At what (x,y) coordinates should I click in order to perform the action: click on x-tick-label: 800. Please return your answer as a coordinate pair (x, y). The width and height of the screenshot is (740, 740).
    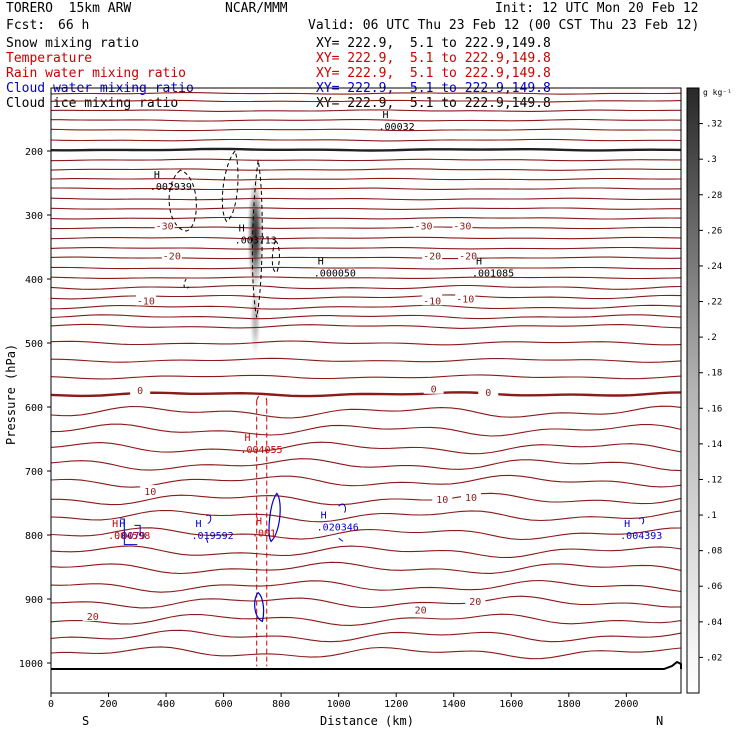
    Looking at the image, I should click on (281, 704).